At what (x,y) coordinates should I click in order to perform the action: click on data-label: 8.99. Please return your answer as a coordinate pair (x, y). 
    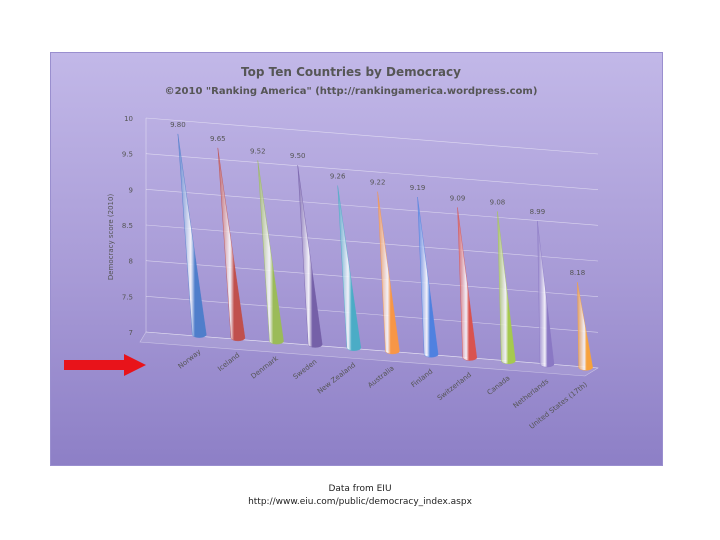
    Looking at the image, I should click on (538, 212).